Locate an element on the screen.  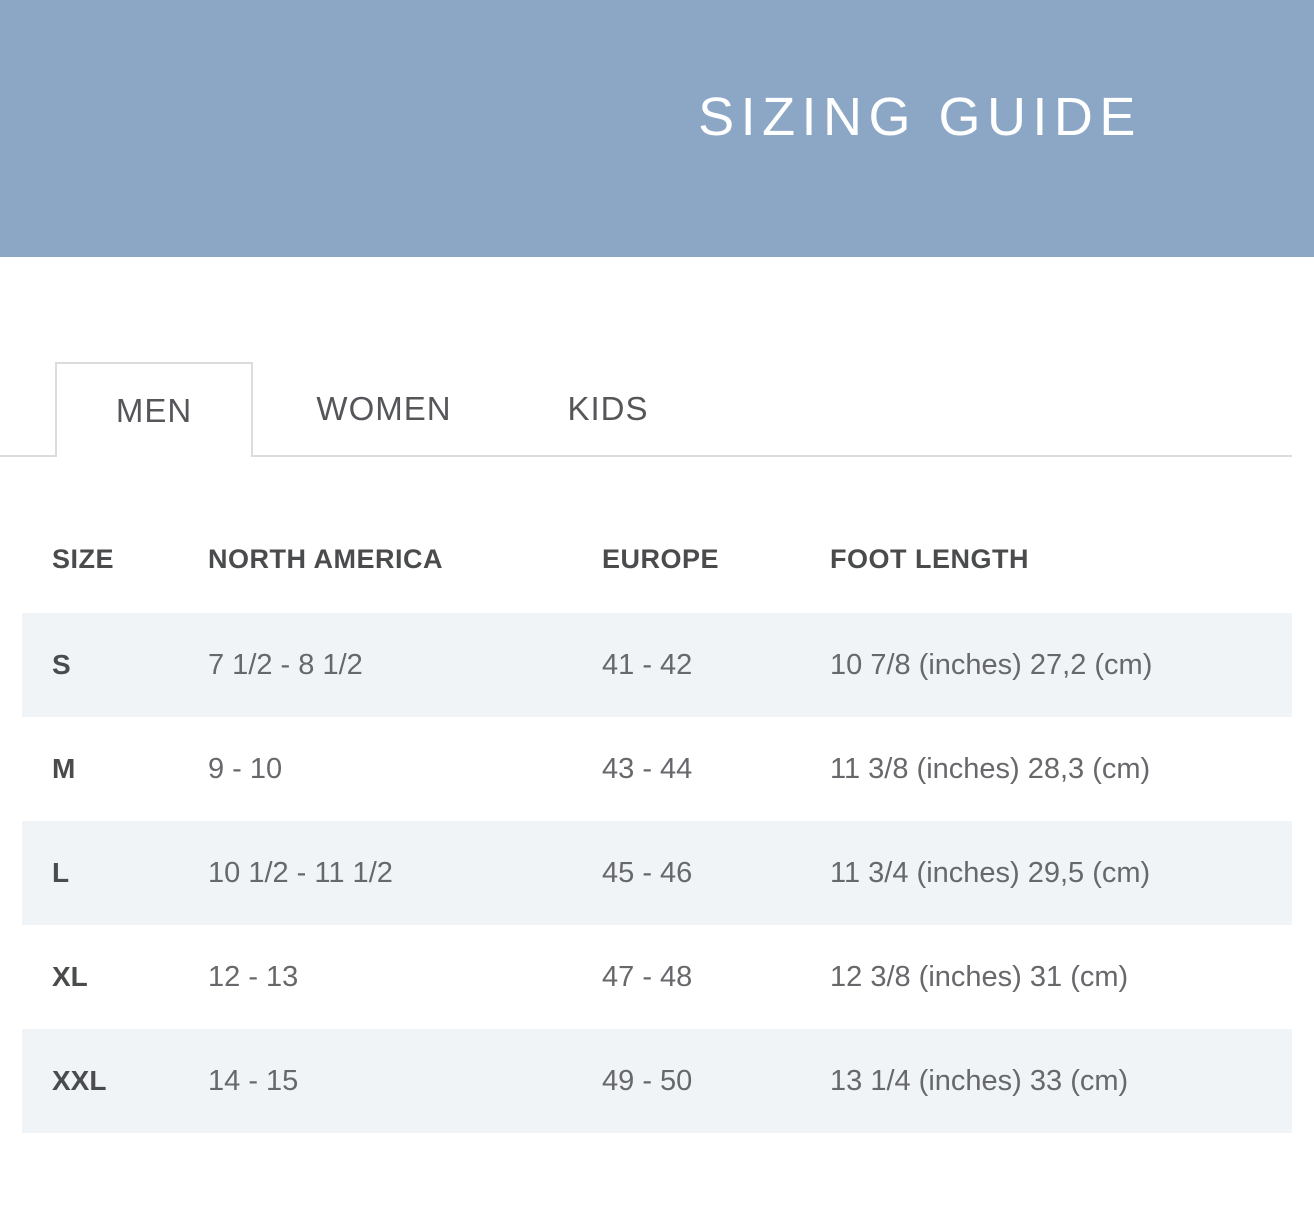
tab-men: MEN is located at coordinates (154, 409).